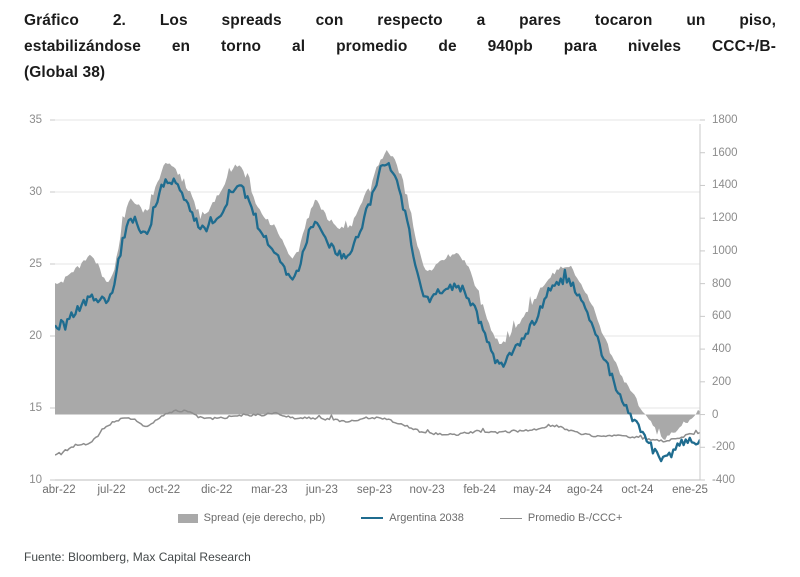 The image size is (800, 577). What do you see at coordinates (35, 408) in the screenshot?
I see `left-axis-tick: 15` at bounding box center [35, 408].